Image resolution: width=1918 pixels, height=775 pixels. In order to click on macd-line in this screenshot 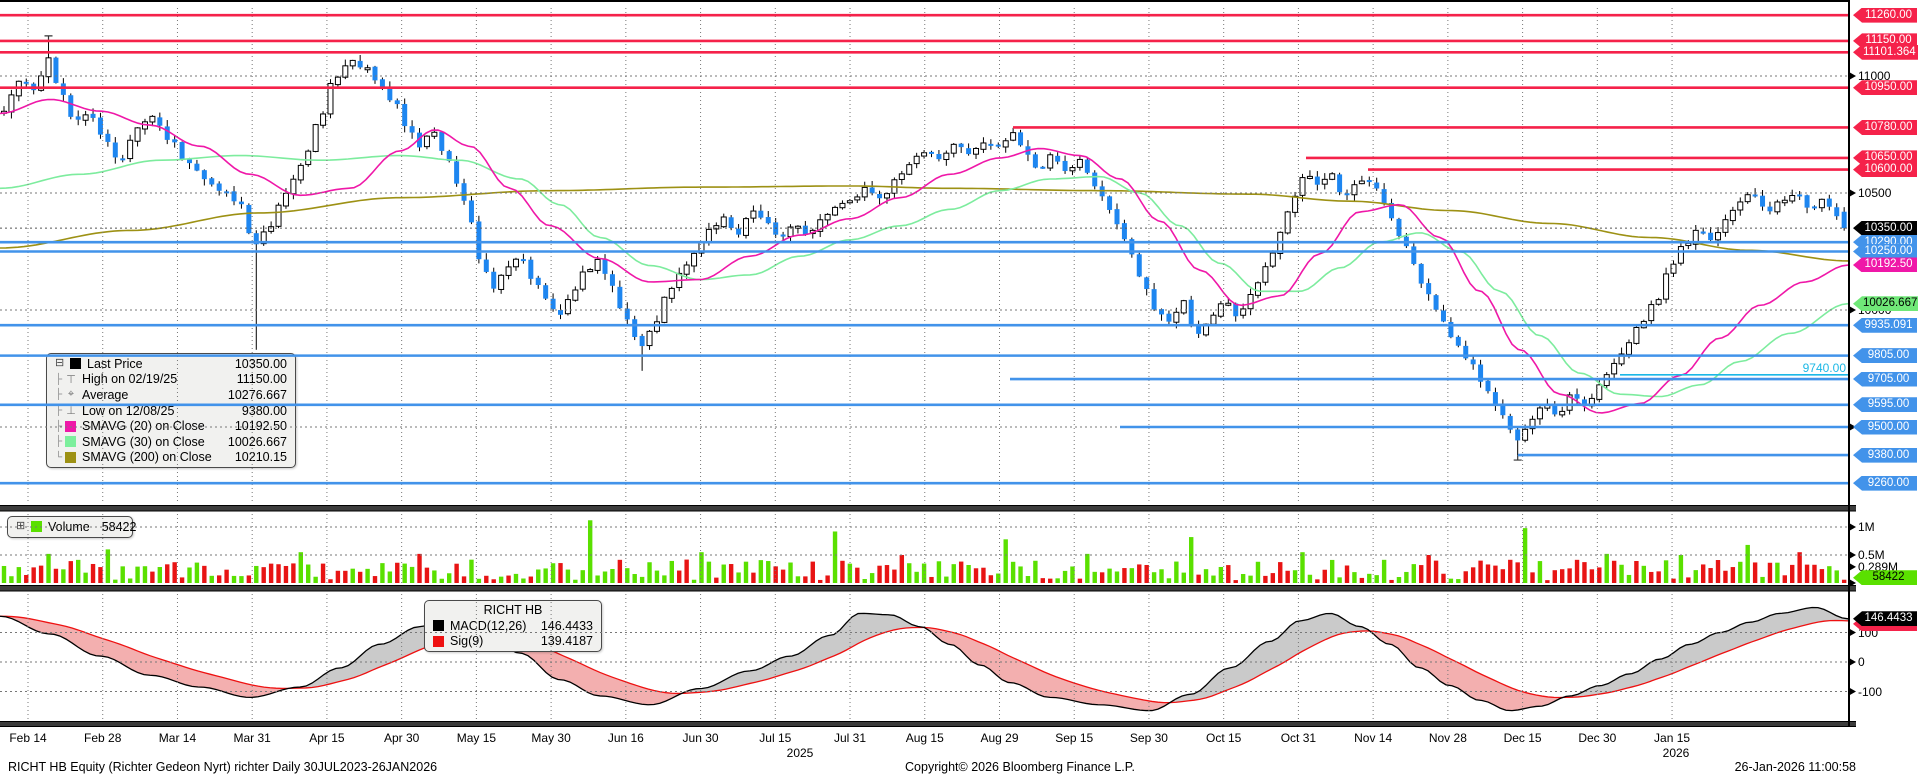, I will do `click(924, 659)`.